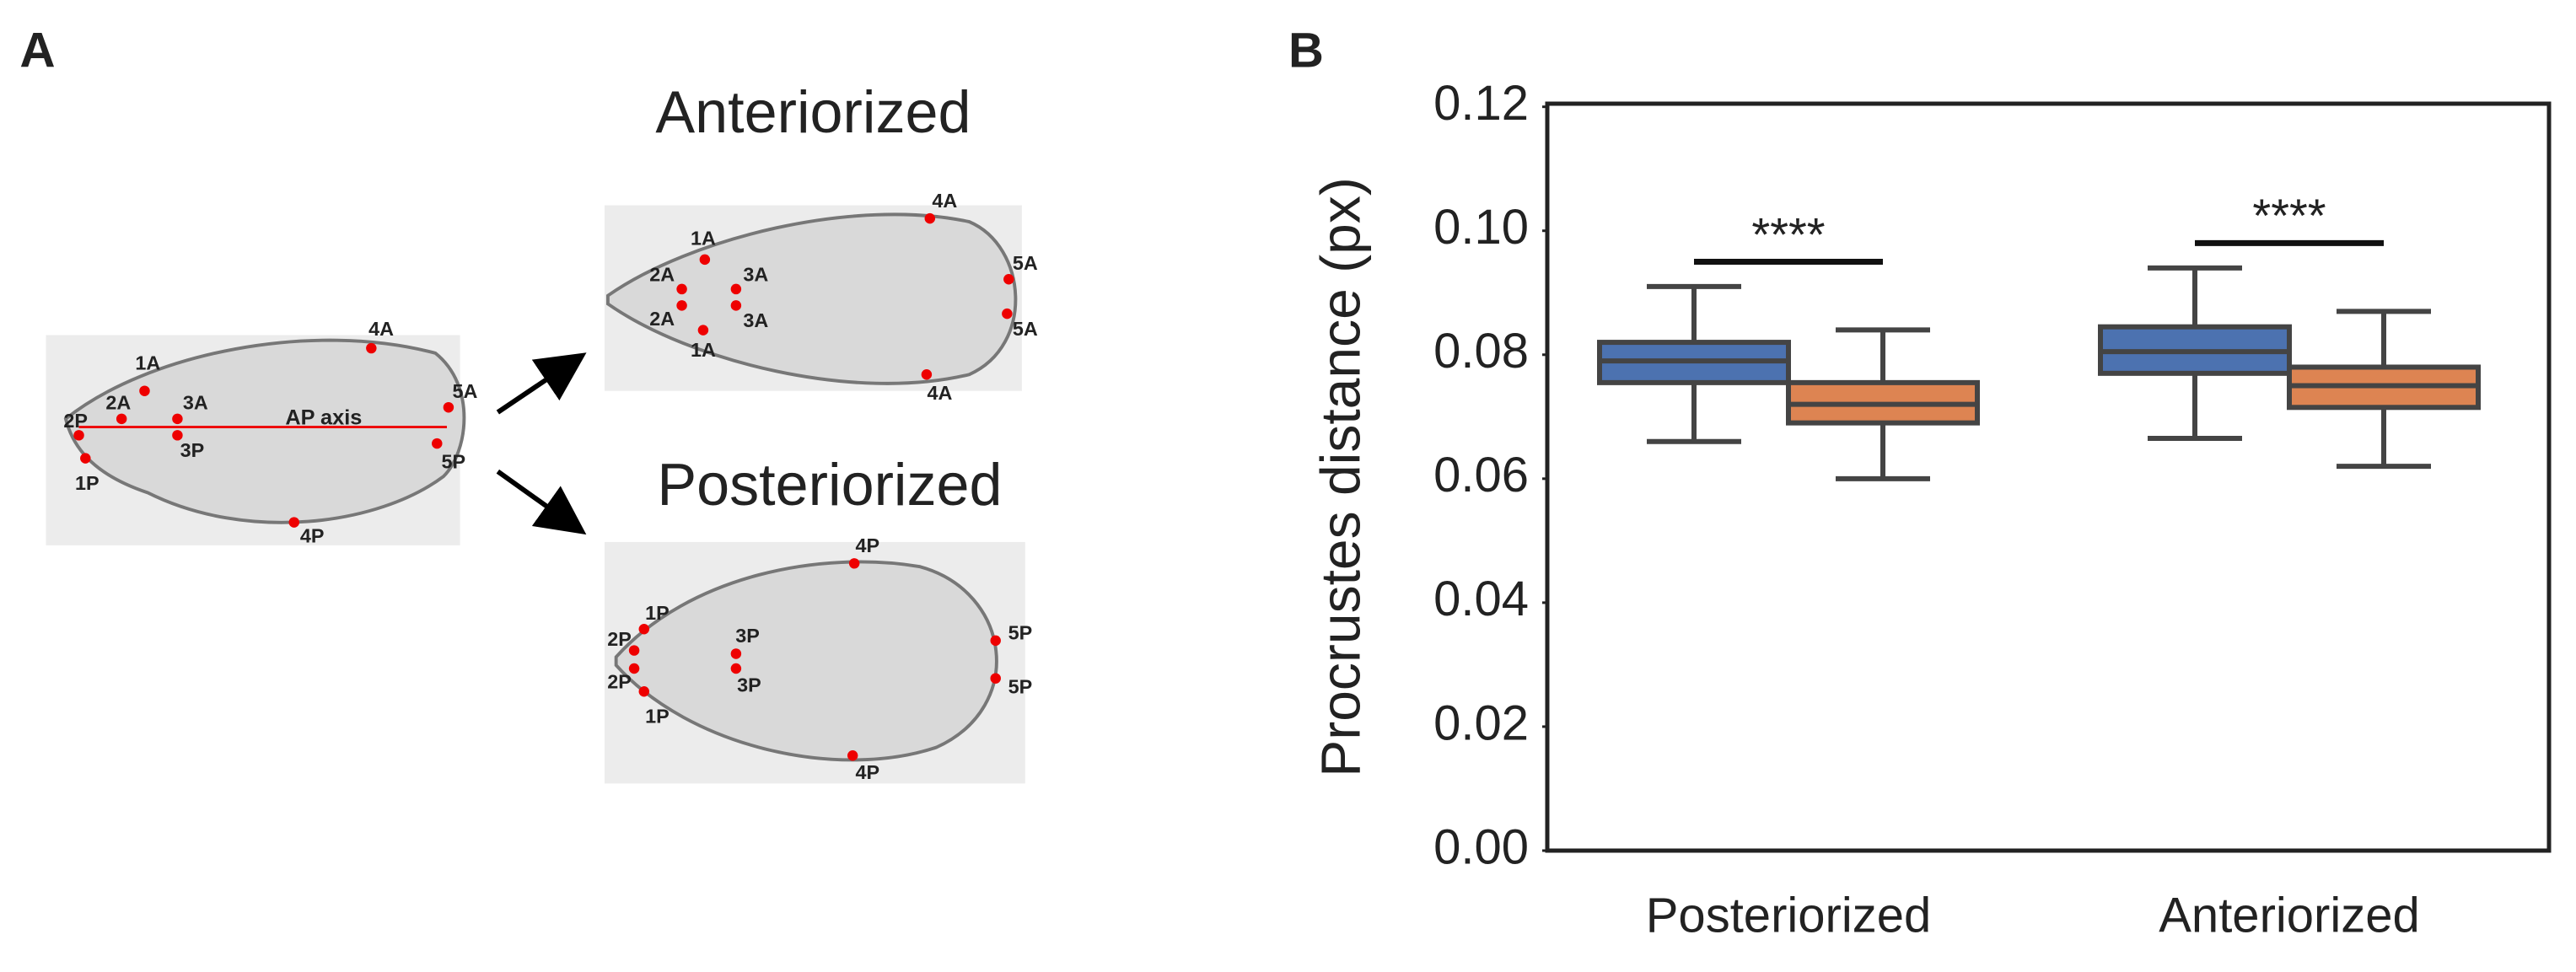  What do you see at coordinates (813, 112) in the screenshot?
I see `wing-title: Anteriorized` at bounding box center [813, 112].